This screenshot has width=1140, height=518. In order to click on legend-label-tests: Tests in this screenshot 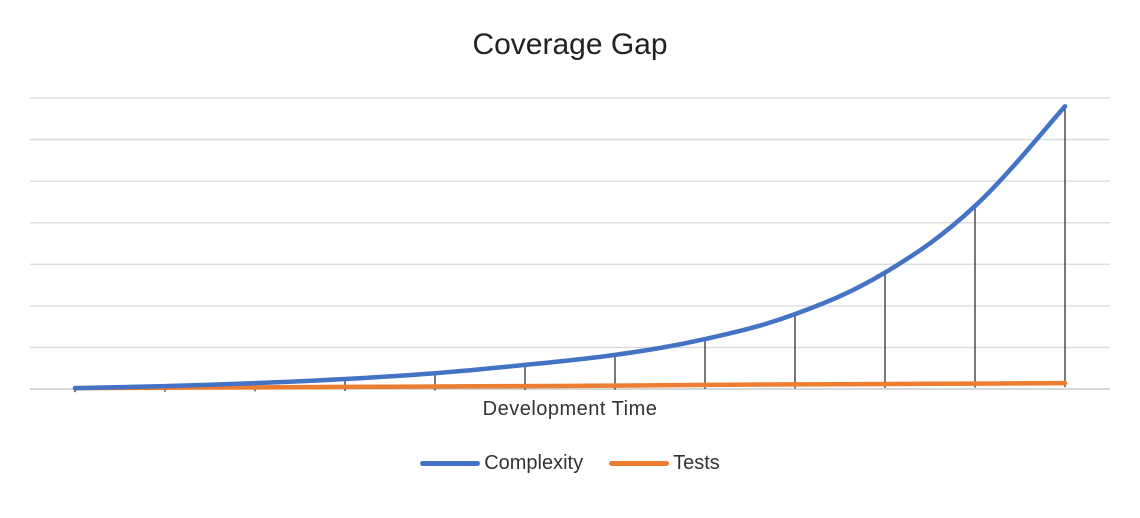, I will do `click(696, 463)`.